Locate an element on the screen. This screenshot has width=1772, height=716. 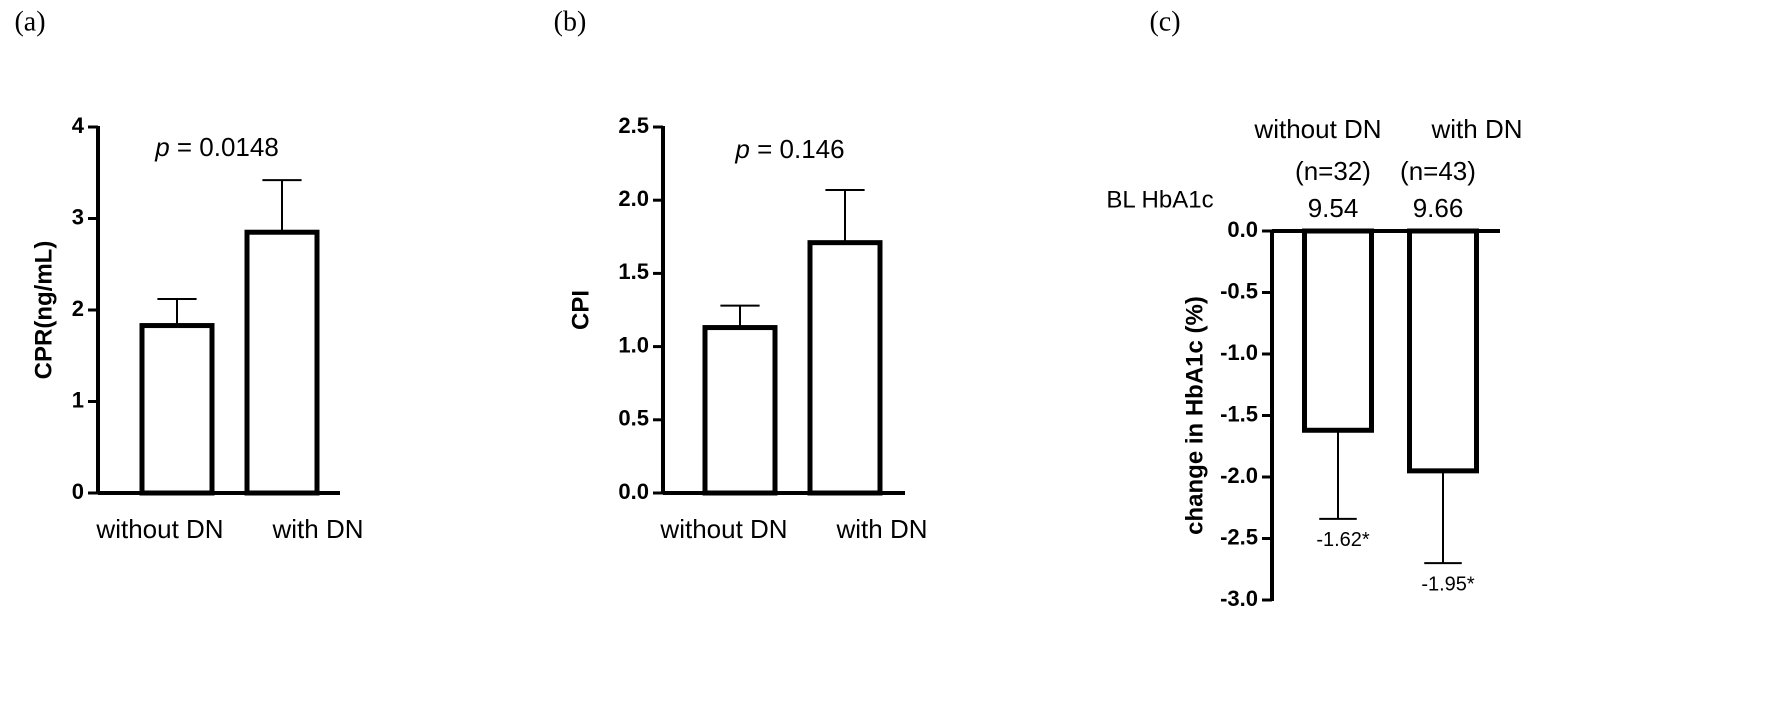
panel-label: (a) is located at coordinates (29, 21).